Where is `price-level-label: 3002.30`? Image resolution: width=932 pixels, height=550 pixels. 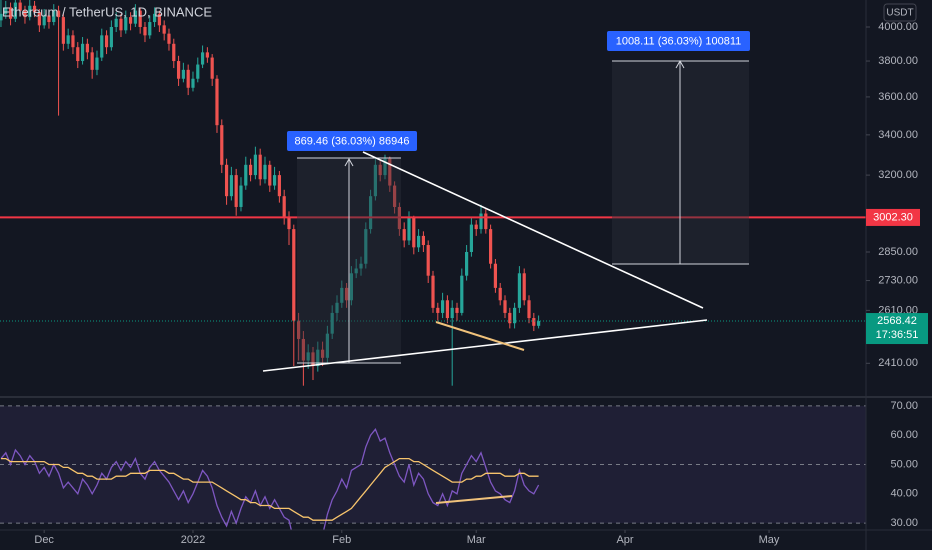
price-level-label: 3002.30 is located at coordinates (893, 217).